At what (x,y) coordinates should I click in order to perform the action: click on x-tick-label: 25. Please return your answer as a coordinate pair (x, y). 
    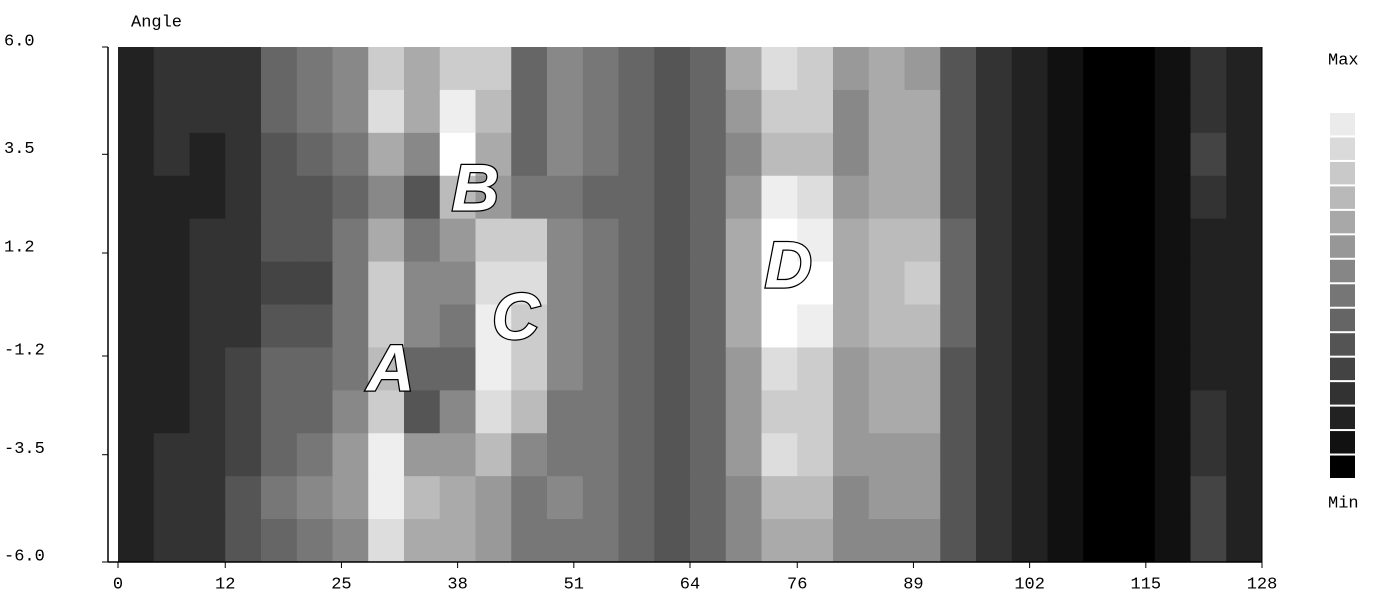
    Looking at the image, I should click on (341, 584).